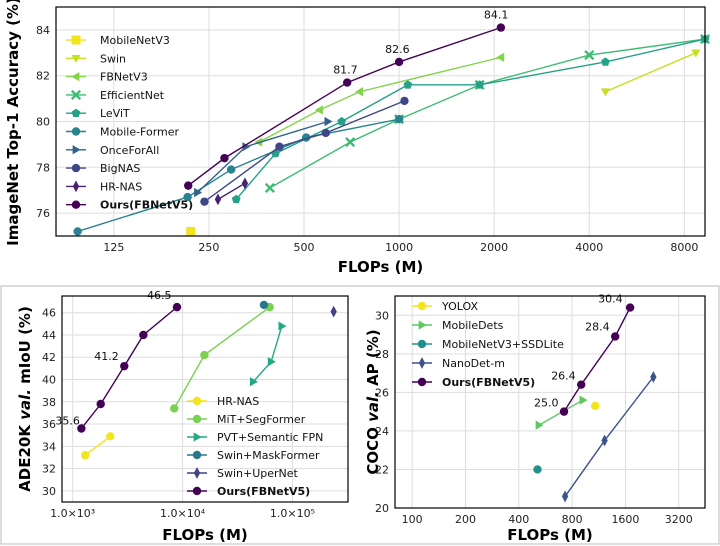  What do you see at coordinates (72, 513) in the screenshot?
I see `ade-xtick-label: 1.0×10³` at bounding box center [72, 513].